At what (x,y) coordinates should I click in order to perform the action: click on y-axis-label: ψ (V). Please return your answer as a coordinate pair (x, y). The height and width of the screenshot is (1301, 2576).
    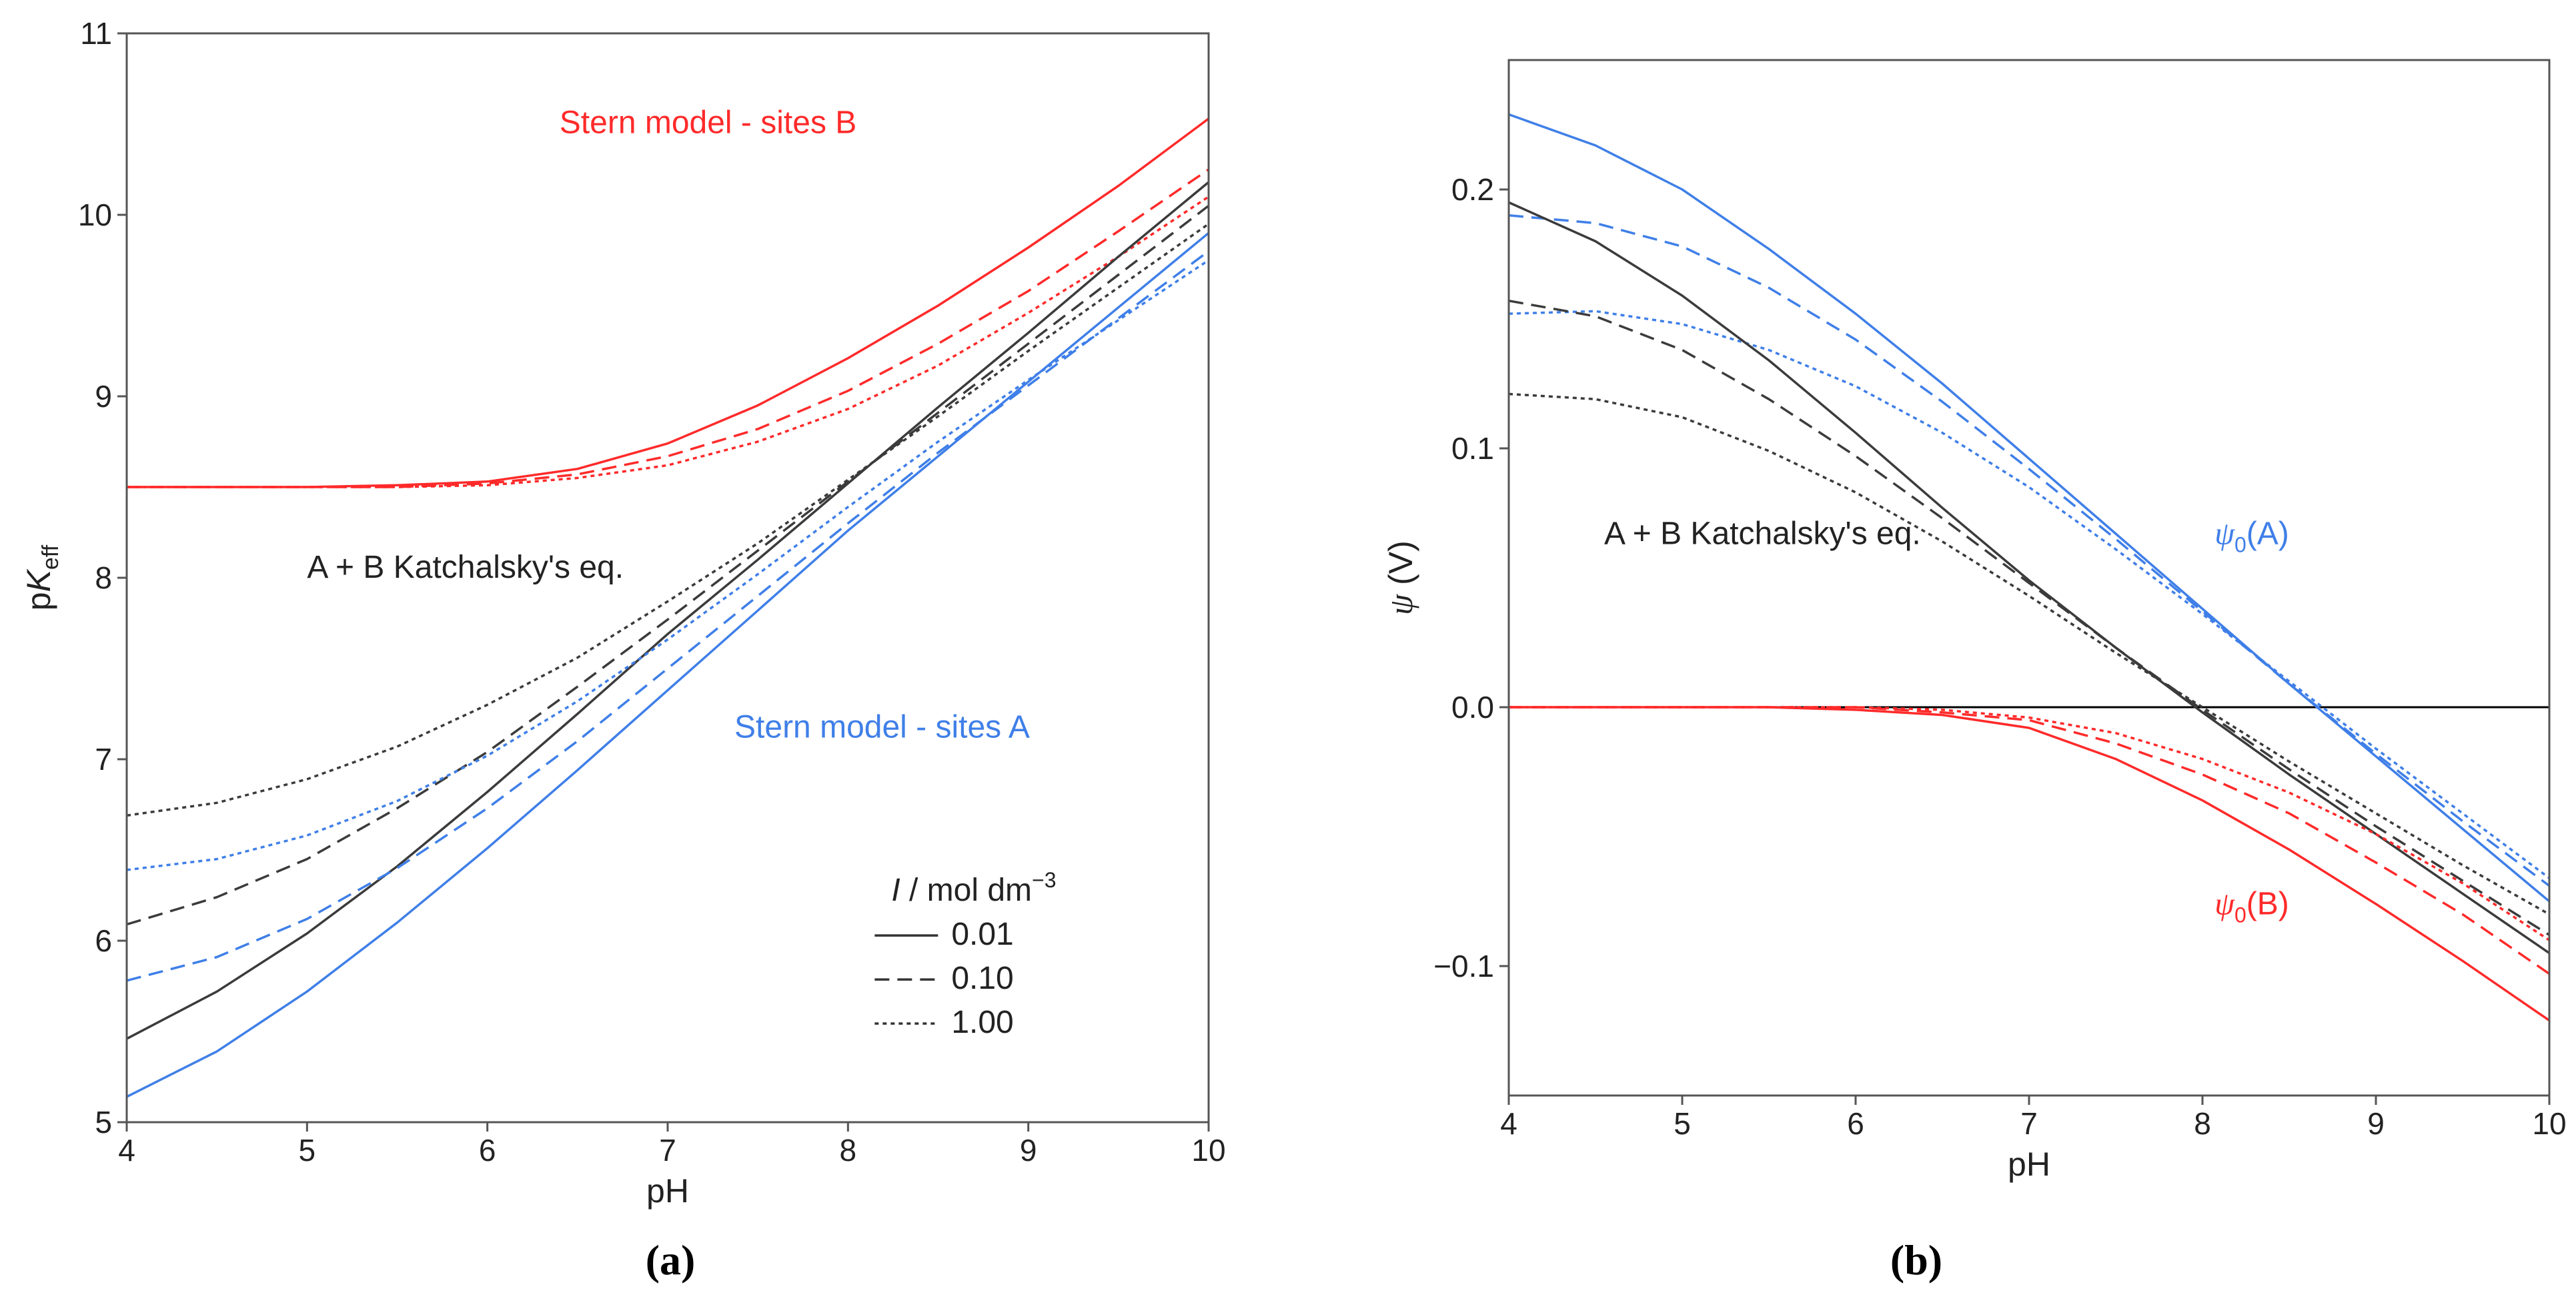
    Looking at the image, I should click on (1401, 577).